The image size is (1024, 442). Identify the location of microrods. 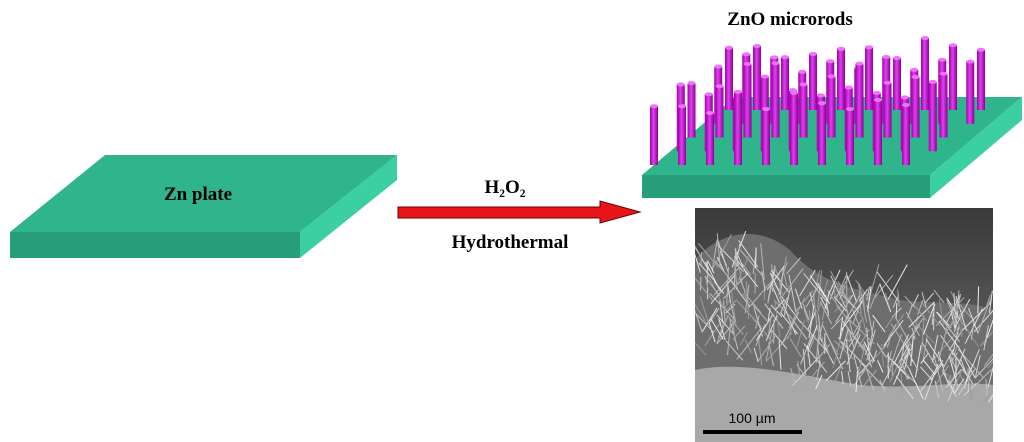
(817, 100).